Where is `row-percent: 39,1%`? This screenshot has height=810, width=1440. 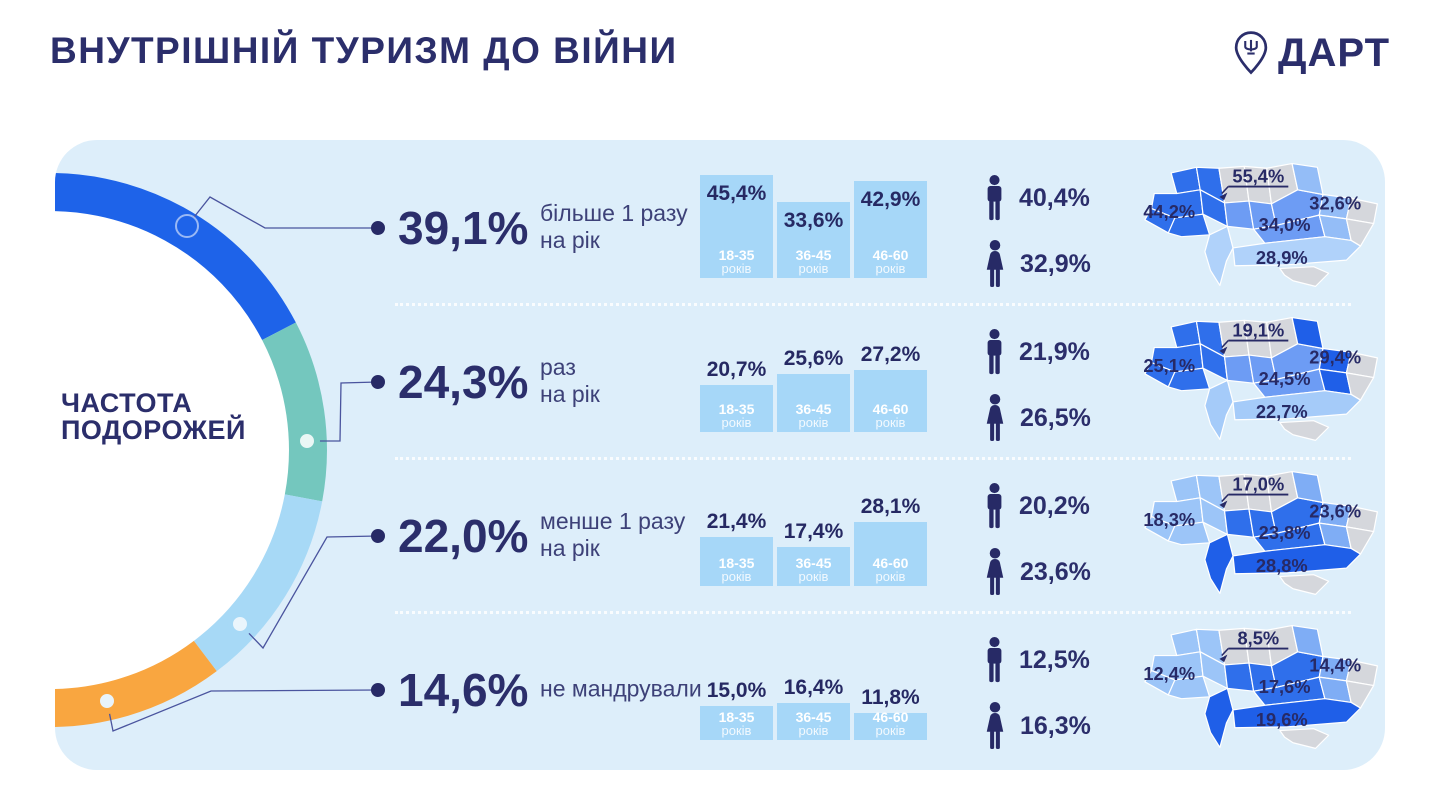
row-percent: 39,1% is located at coordinates (463, 228).